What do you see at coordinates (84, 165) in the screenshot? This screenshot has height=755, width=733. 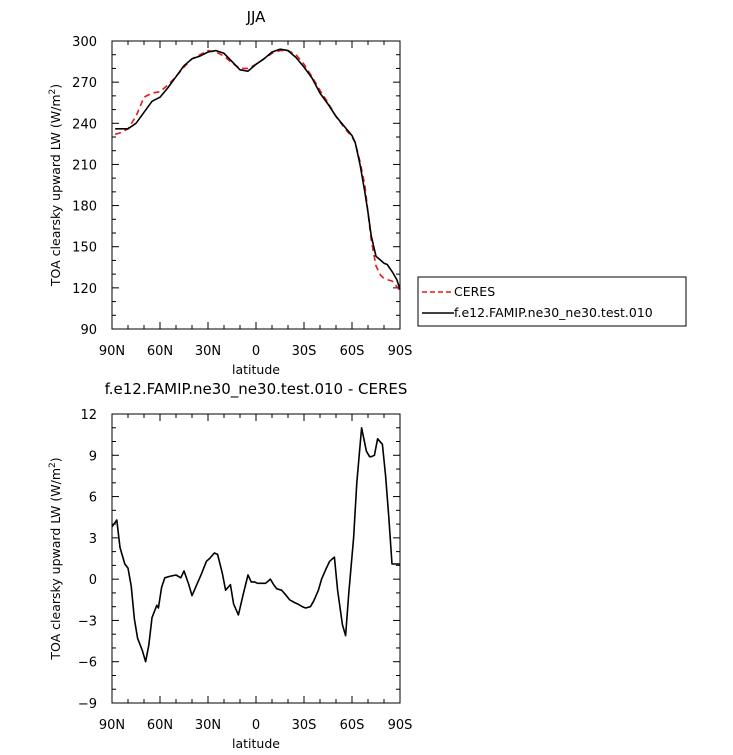 I see `y-tick-label: 210` at bounding box center [84, 165].